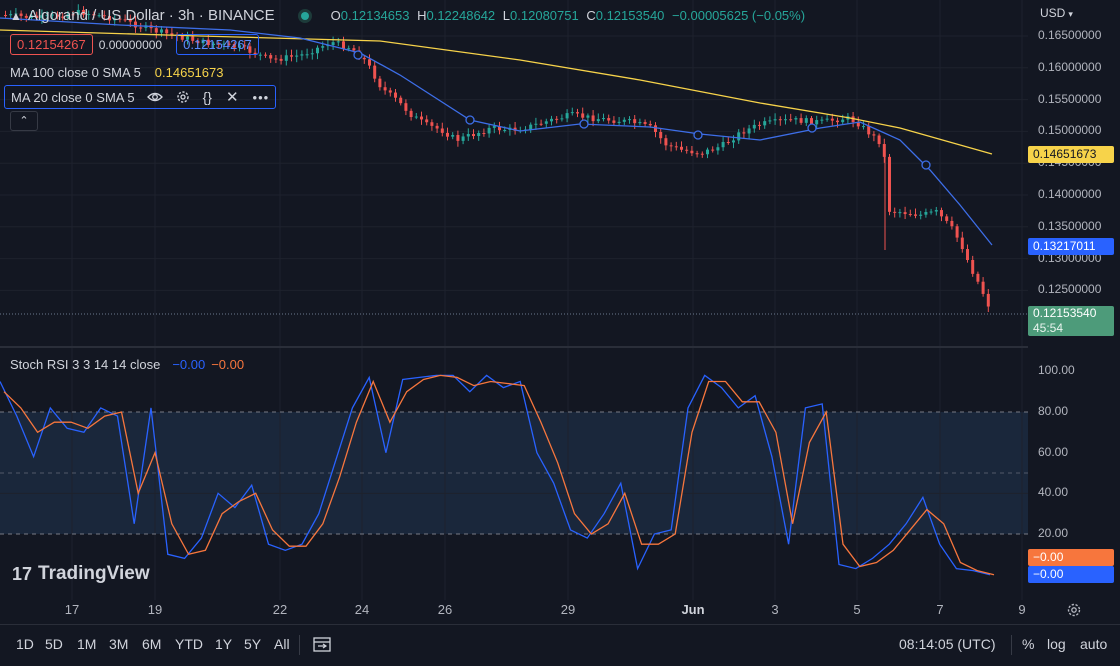  I want to click on currency-selector: USD ▾, so click(1056, 13).